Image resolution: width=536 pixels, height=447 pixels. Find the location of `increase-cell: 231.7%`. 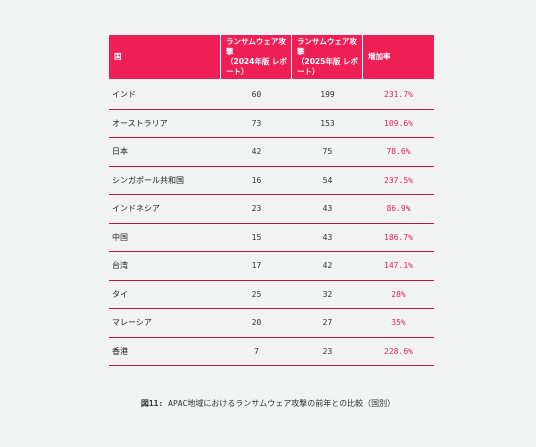

increase-cell: 231.7% is located at coordinates (398, 95).